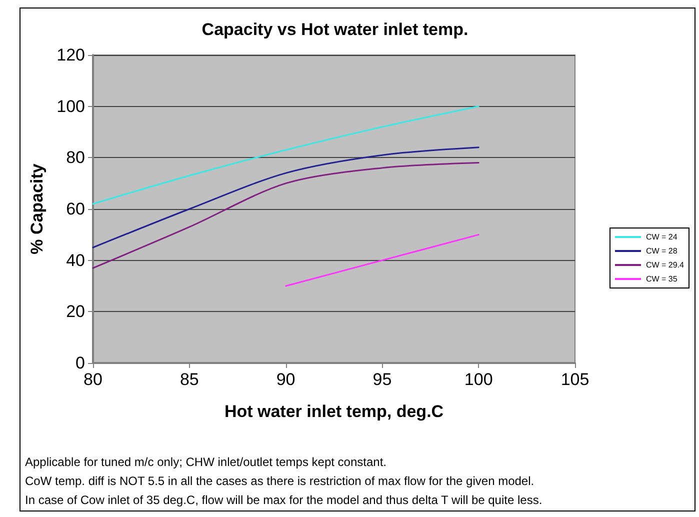 Image resolution: width=699 pixels, height=517 pixels. I want to click on y-tick-label: 20, so click(75, 312).